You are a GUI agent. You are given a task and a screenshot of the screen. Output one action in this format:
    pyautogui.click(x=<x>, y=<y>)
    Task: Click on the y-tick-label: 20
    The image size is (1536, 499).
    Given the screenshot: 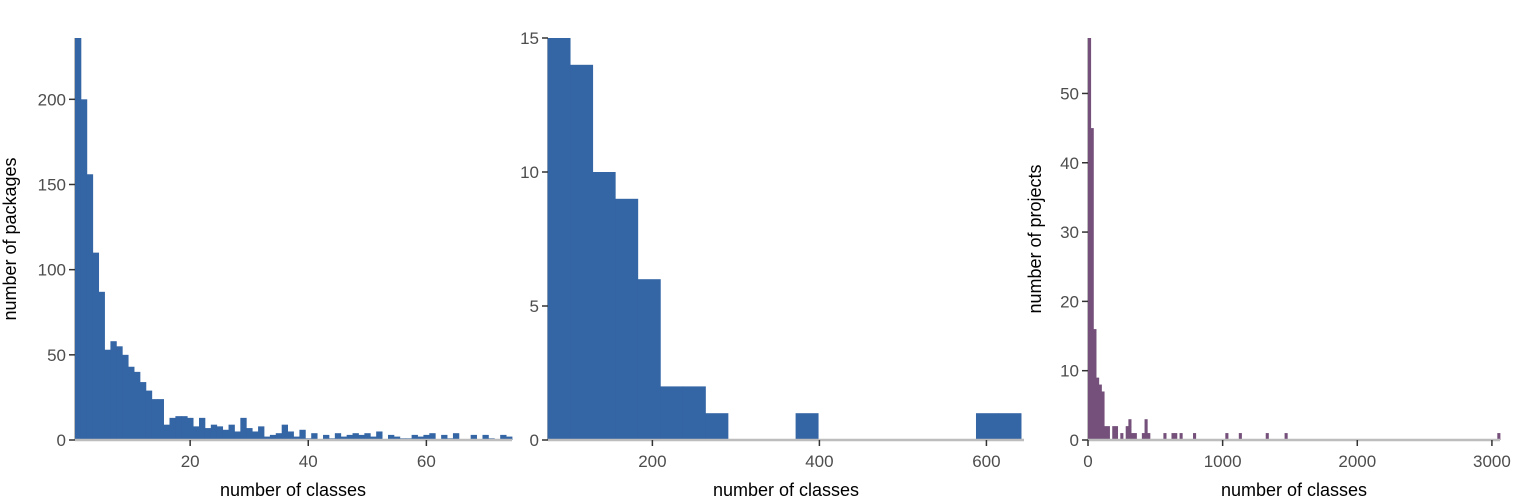 What is the action you would take?
    pyautogui.click(x=1069, y=301)
    